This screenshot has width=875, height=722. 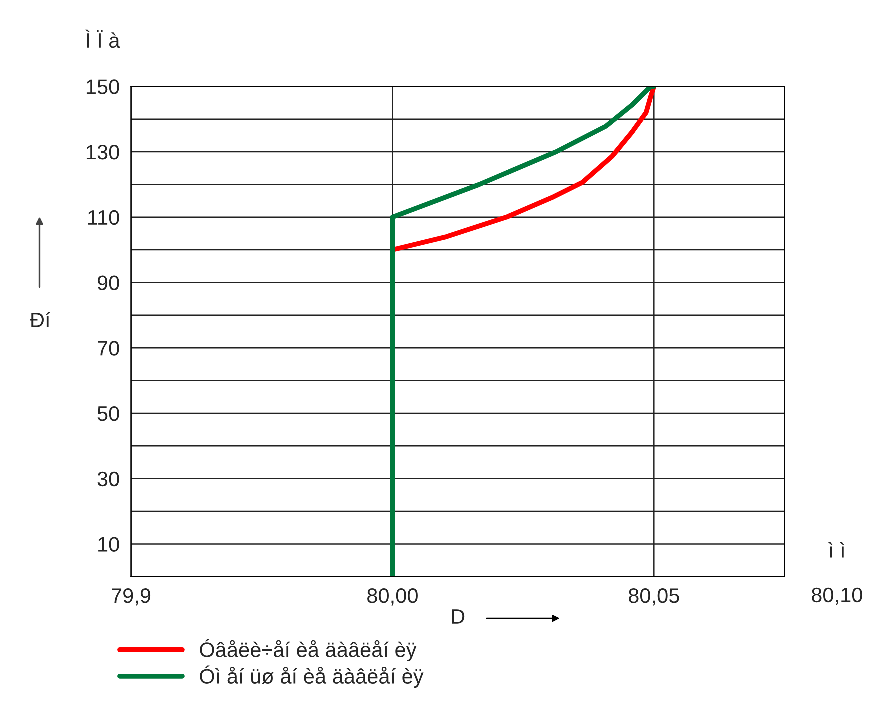 I want to click on x-tick-label: 80,05, so click(x=654, y=597).